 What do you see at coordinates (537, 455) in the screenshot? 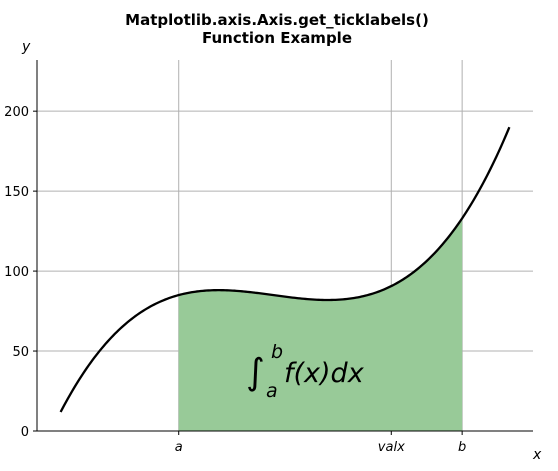
I see `x-axis-label: x` at bounding box center [537, 455].